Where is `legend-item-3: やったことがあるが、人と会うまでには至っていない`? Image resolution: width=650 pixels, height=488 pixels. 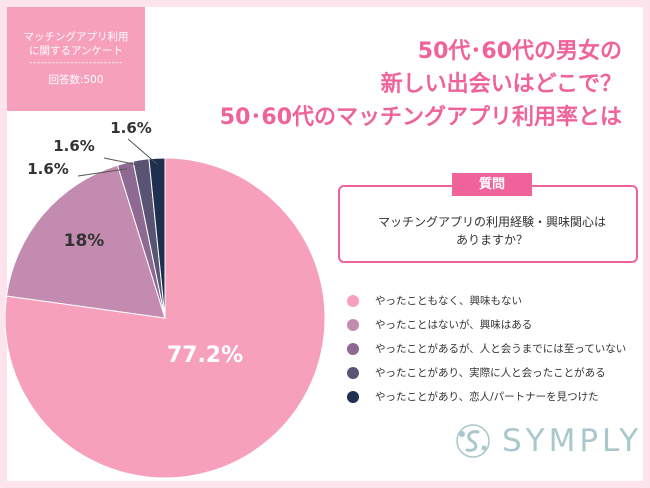
legend-item-3: やったことがあるが、人と会うまでには至っていない is located at coordinates (486, 348).